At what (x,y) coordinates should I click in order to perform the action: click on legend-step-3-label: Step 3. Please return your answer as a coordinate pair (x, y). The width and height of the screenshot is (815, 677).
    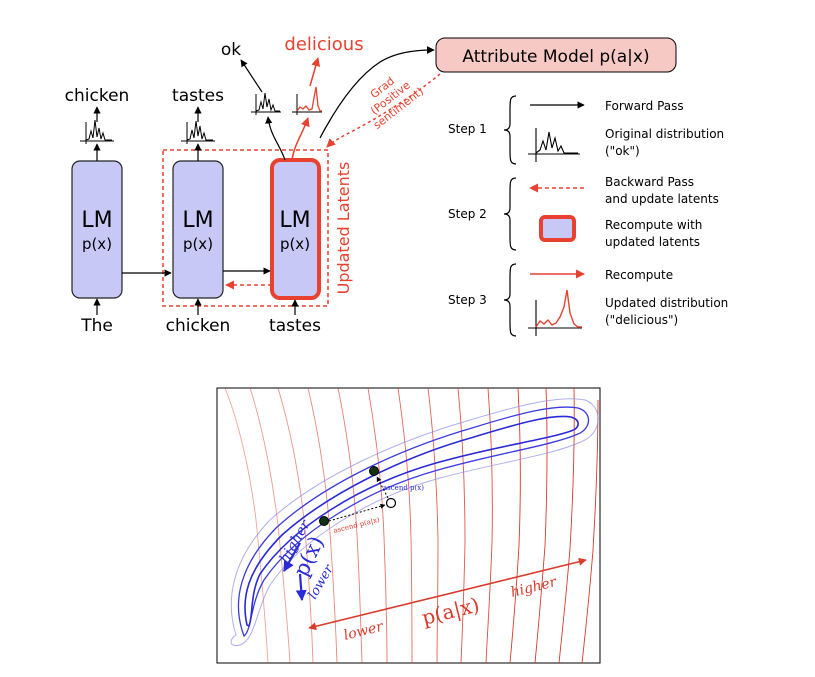
    Looking at the image, I should click on (467, 300).